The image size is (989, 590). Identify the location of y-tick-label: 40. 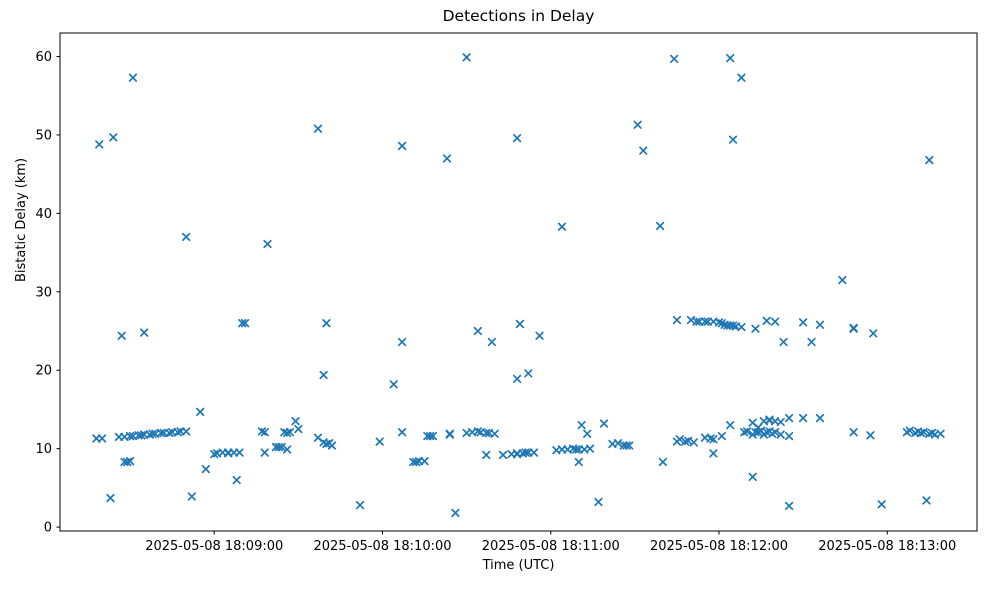
(43, 214).